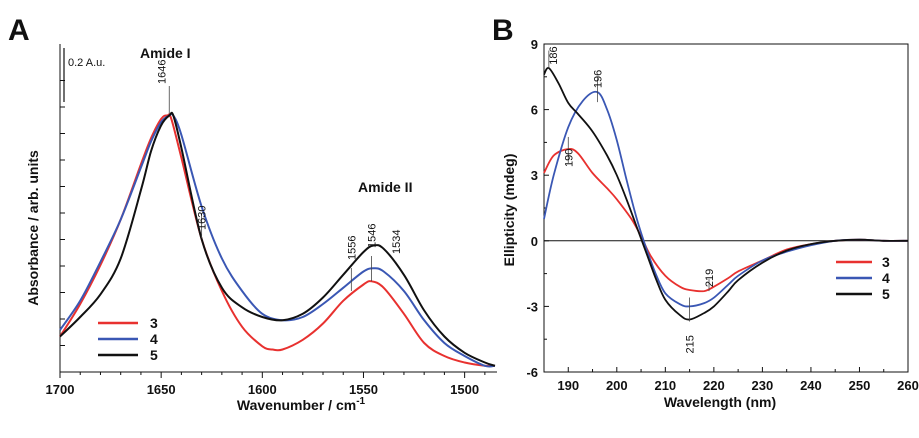 The image size is (919, 438). I want to click on panel-b-x-tick-label: 260, so click(908, 385).